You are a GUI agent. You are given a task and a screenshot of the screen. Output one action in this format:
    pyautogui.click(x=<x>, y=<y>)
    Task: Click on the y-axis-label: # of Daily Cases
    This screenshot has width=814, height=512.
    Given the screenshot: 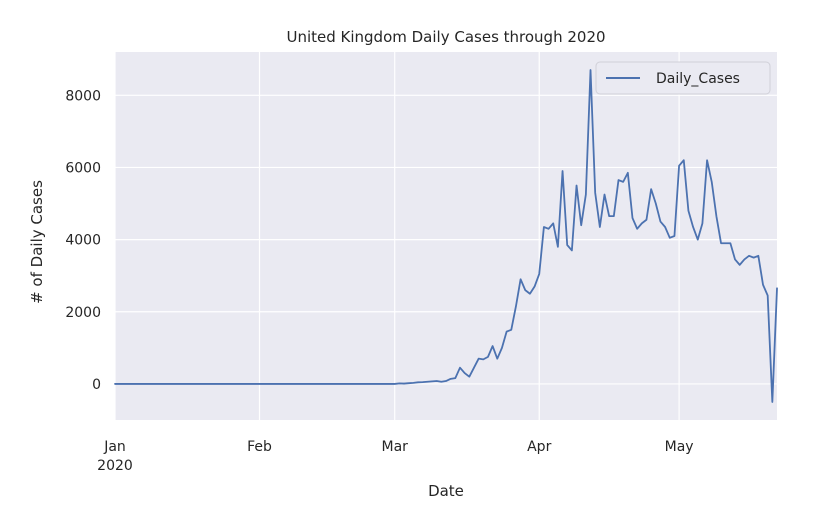 What is the action you would take?
    pyautogui.click(x=37, y=242)
    